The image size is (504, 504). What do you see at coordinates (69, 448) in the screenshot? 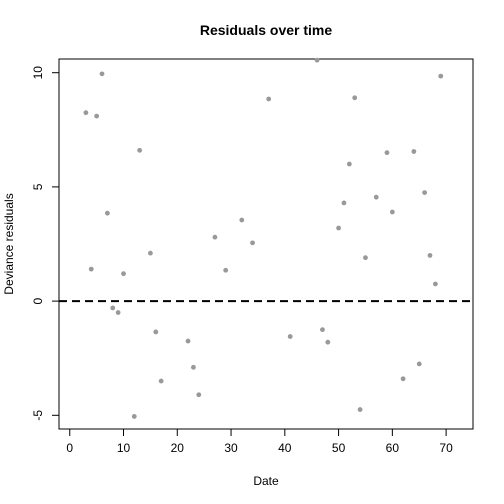
I see `x-tick-label: 0` at bounding box center [69, 448].